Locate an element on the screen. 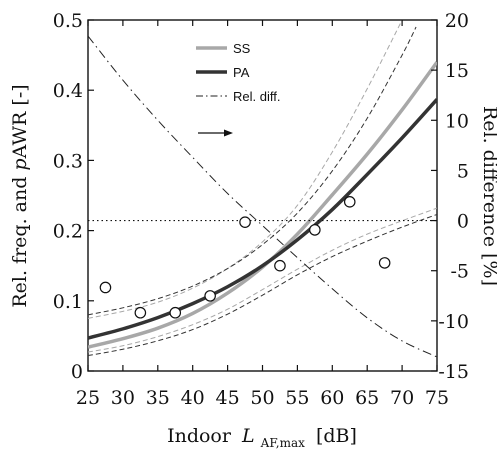 The height and width of the screenshot is (451, 497). x-tick-label: 75 is located at coordinates (437, 398).